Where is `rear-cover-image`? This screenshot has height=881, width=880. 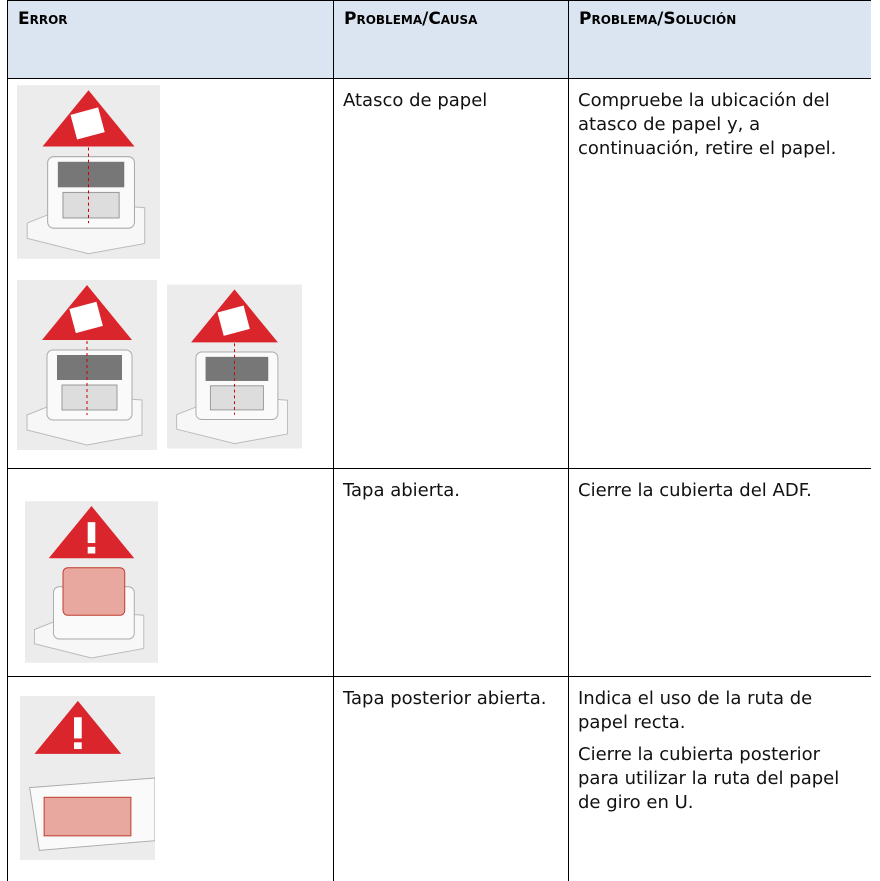 rear-cover-image is located at coordinates (87, 778).